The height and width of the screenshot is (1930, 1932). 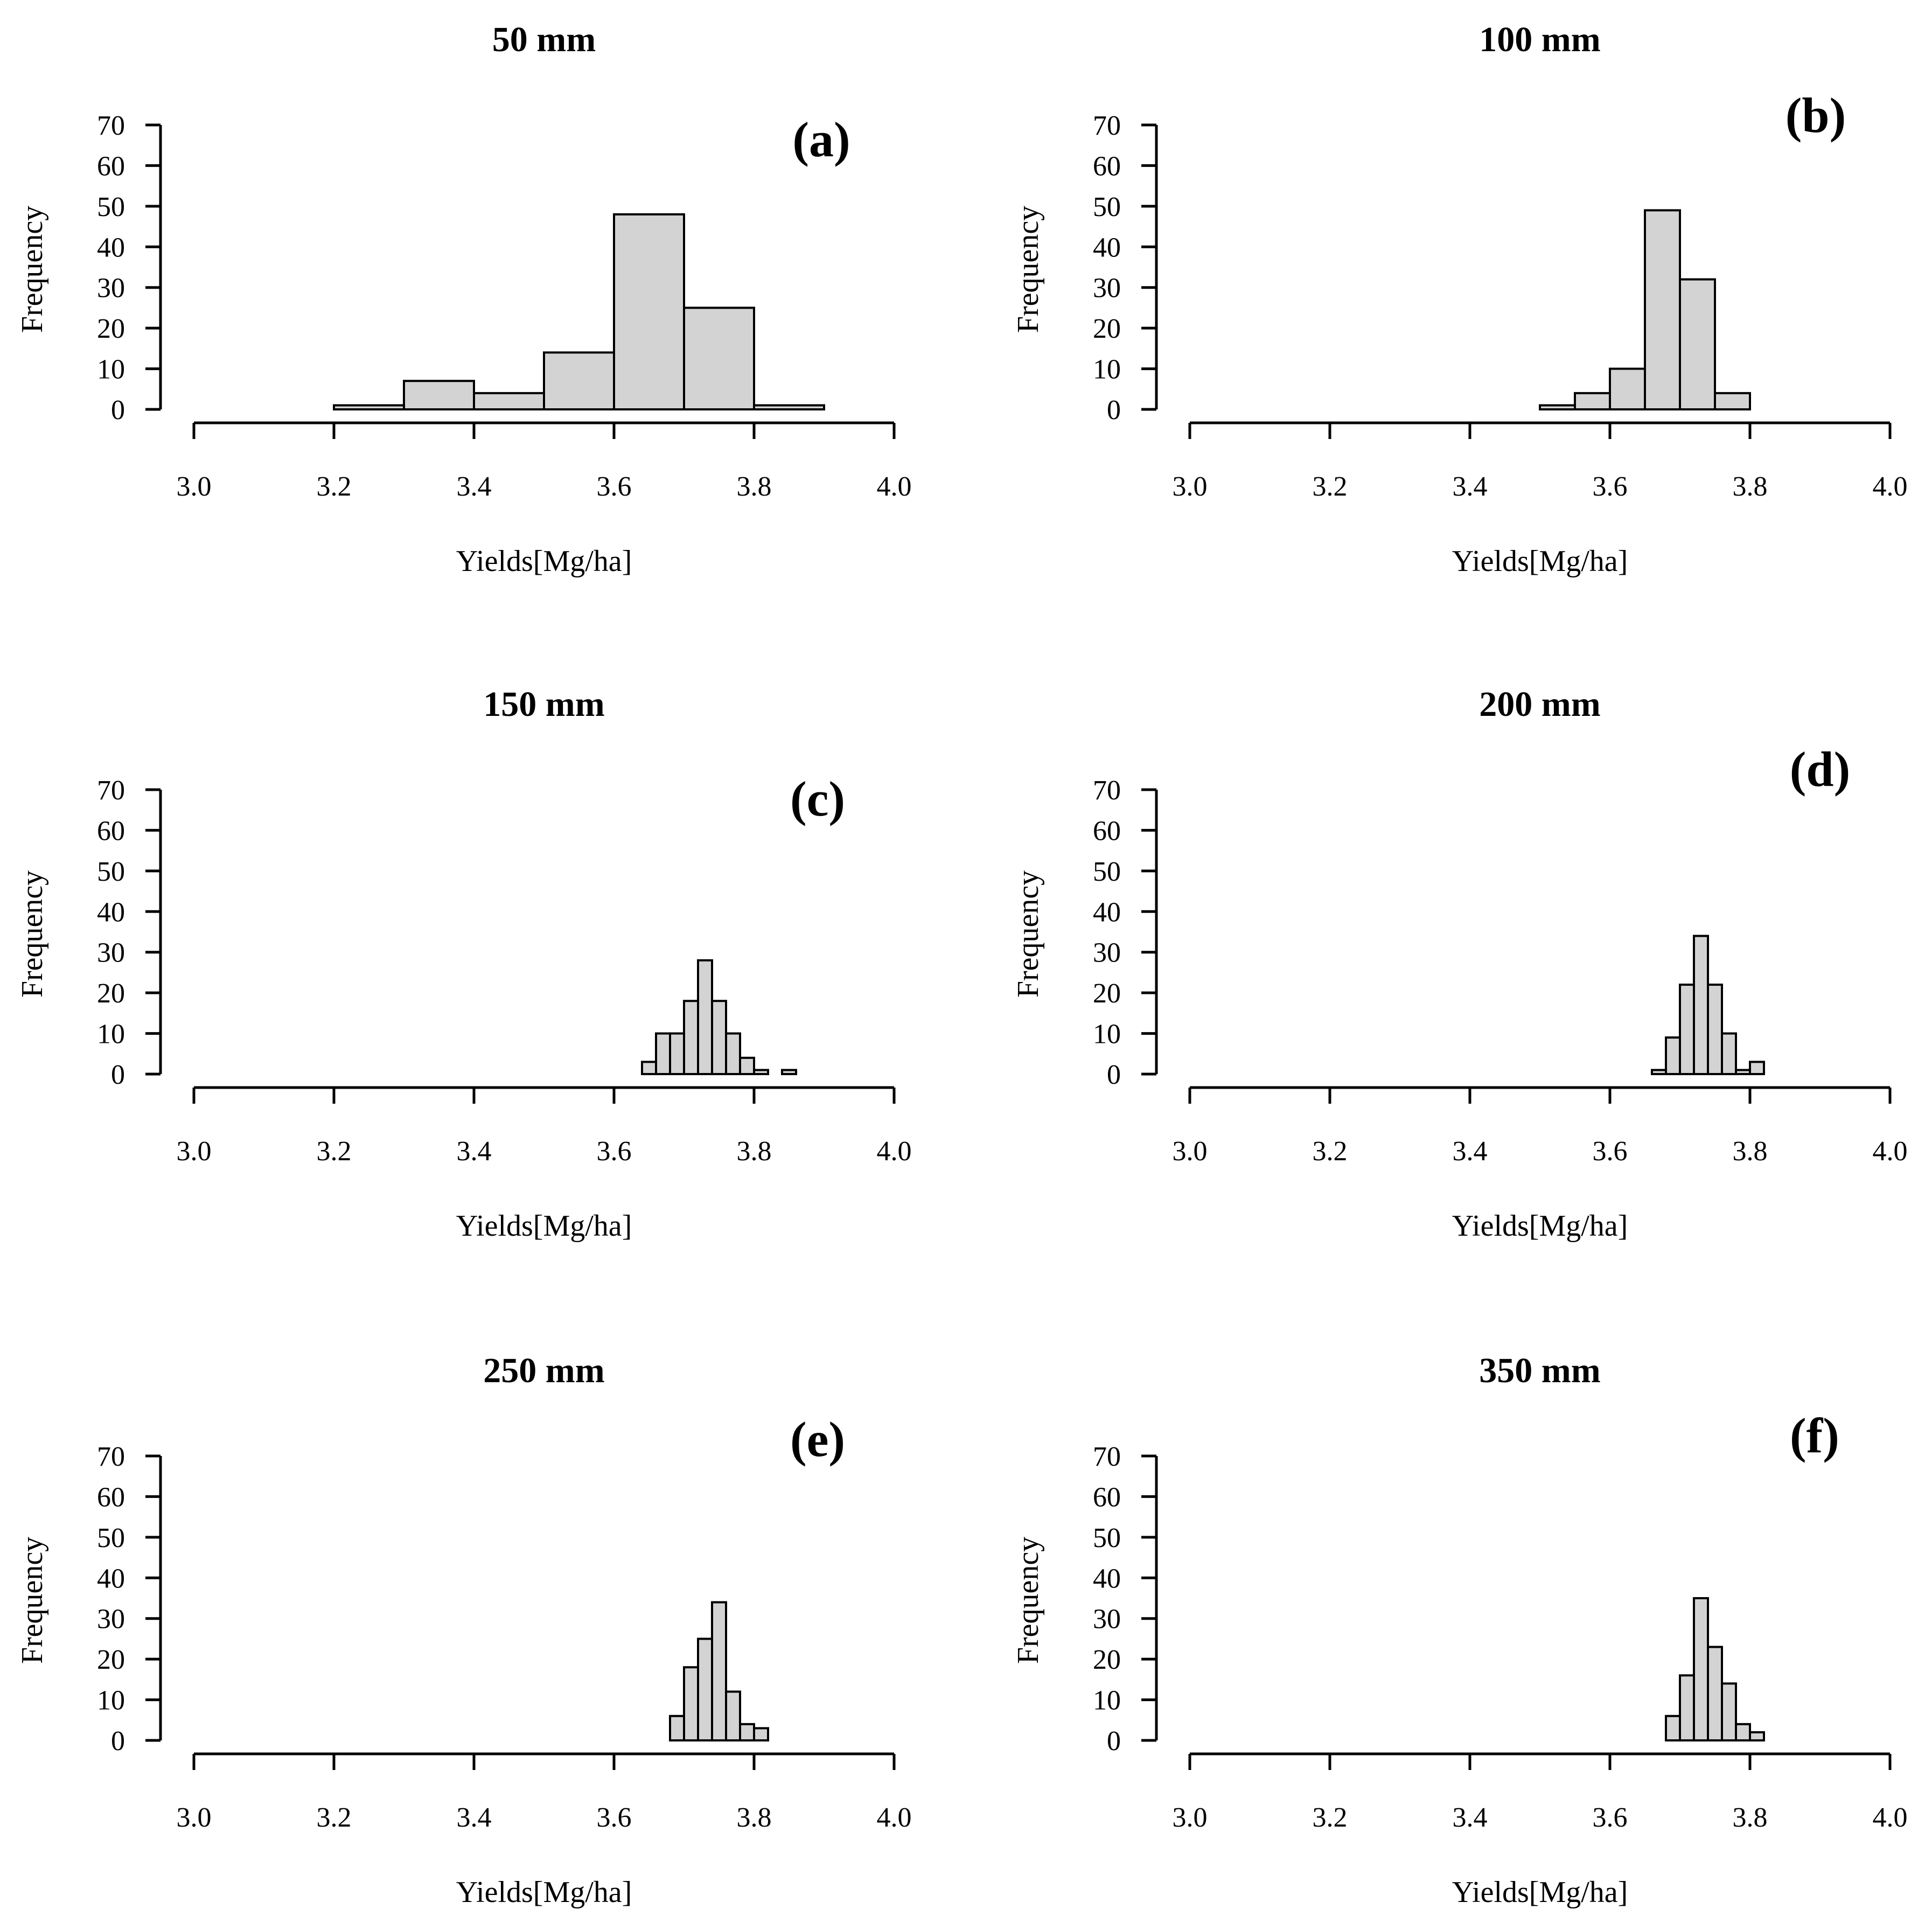 I want to click on y-tick-label: 20, so click(x=1107, y=993).